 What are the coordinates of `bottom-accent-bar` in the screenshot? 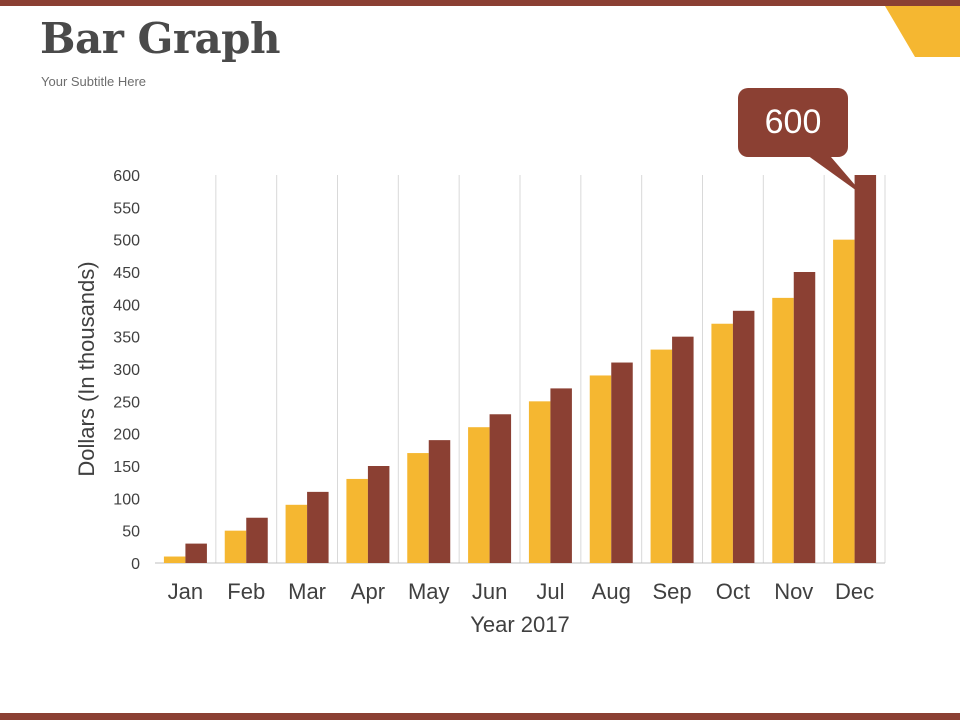 It's located at (480, 716).